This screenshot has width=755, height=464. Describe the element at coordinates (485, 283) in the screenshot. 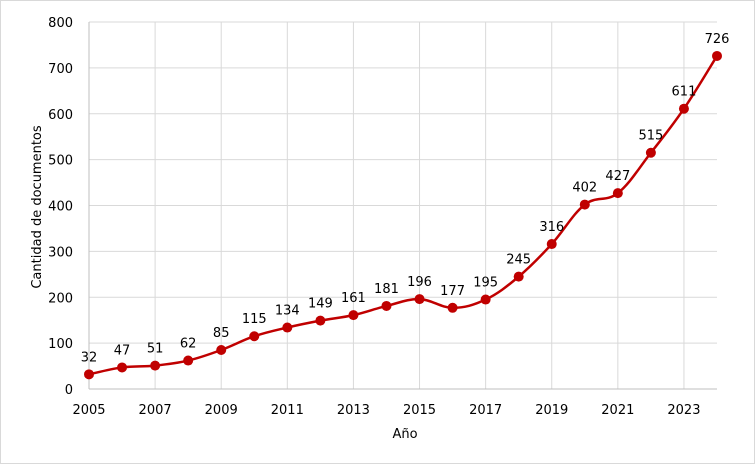

I see `data-label: 195` at that location.